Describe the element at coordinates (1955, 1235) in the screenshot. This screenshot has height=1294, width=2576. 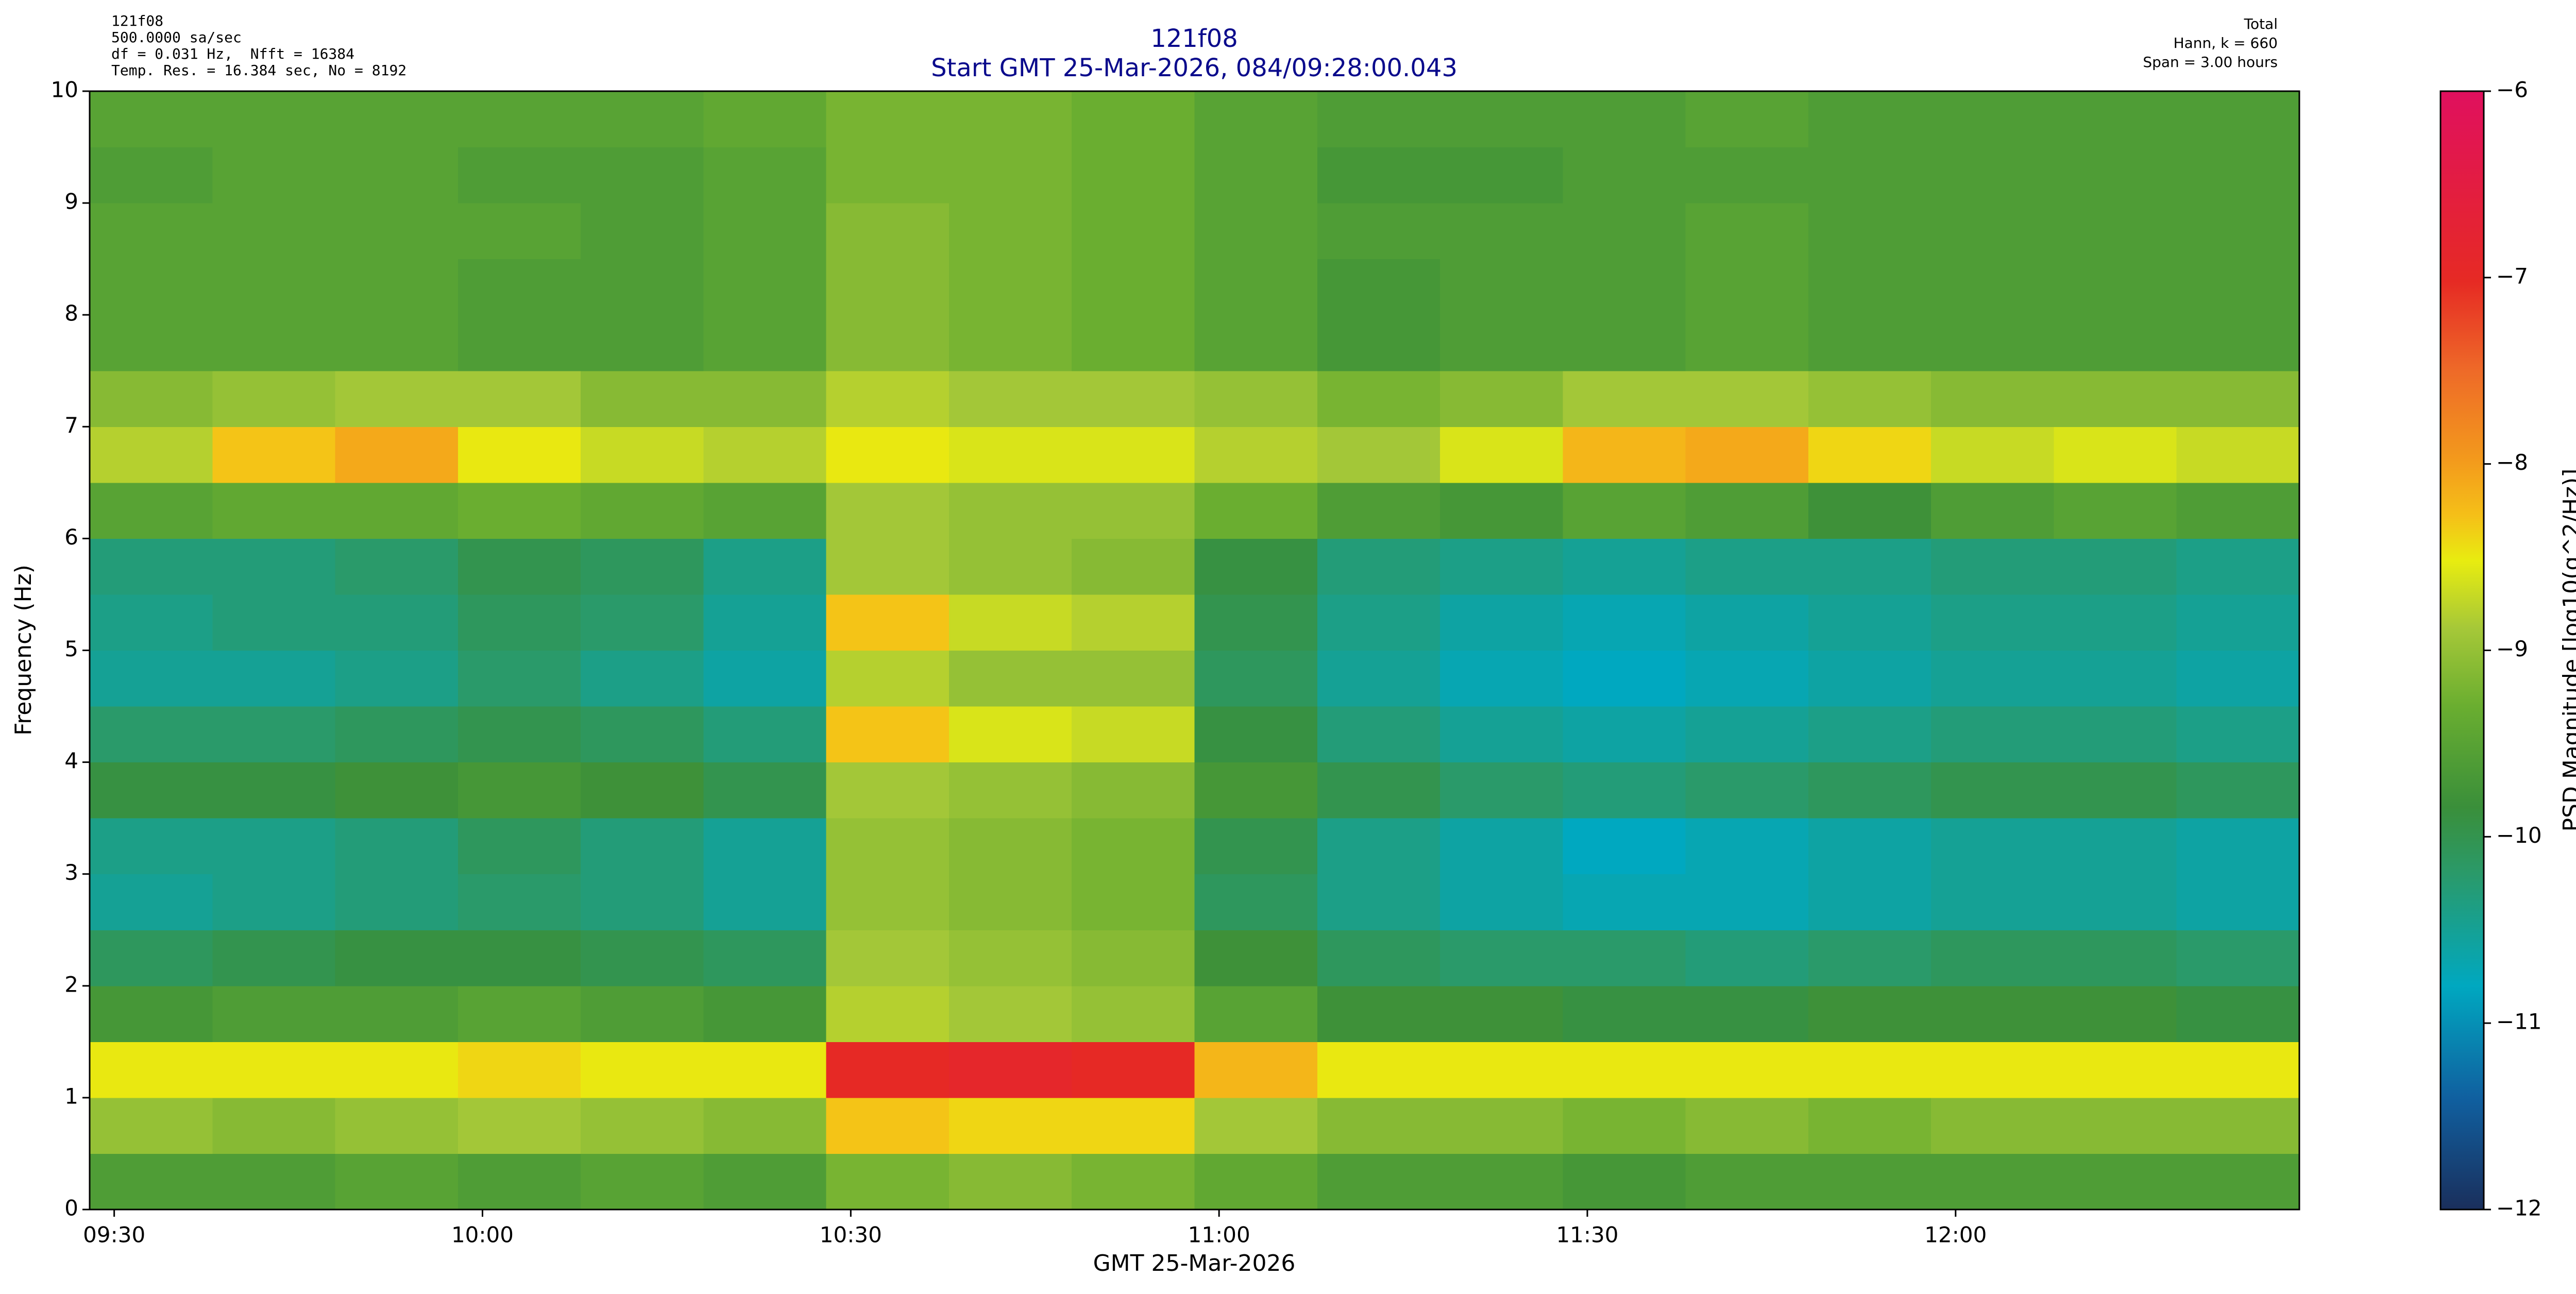
I see `x-tick-label: 12:00` at that location.